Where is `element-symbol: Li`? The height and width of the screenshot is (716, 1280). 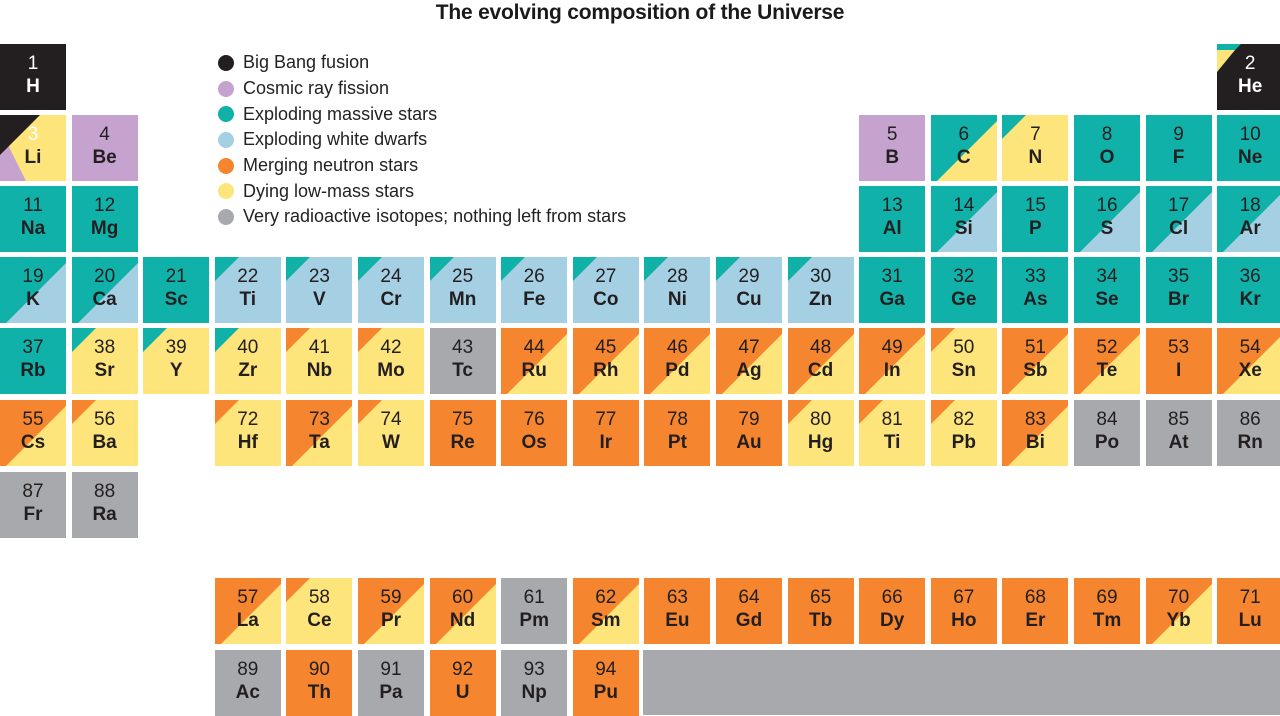
element-symbol: Li is located at coordinates (33, 157).